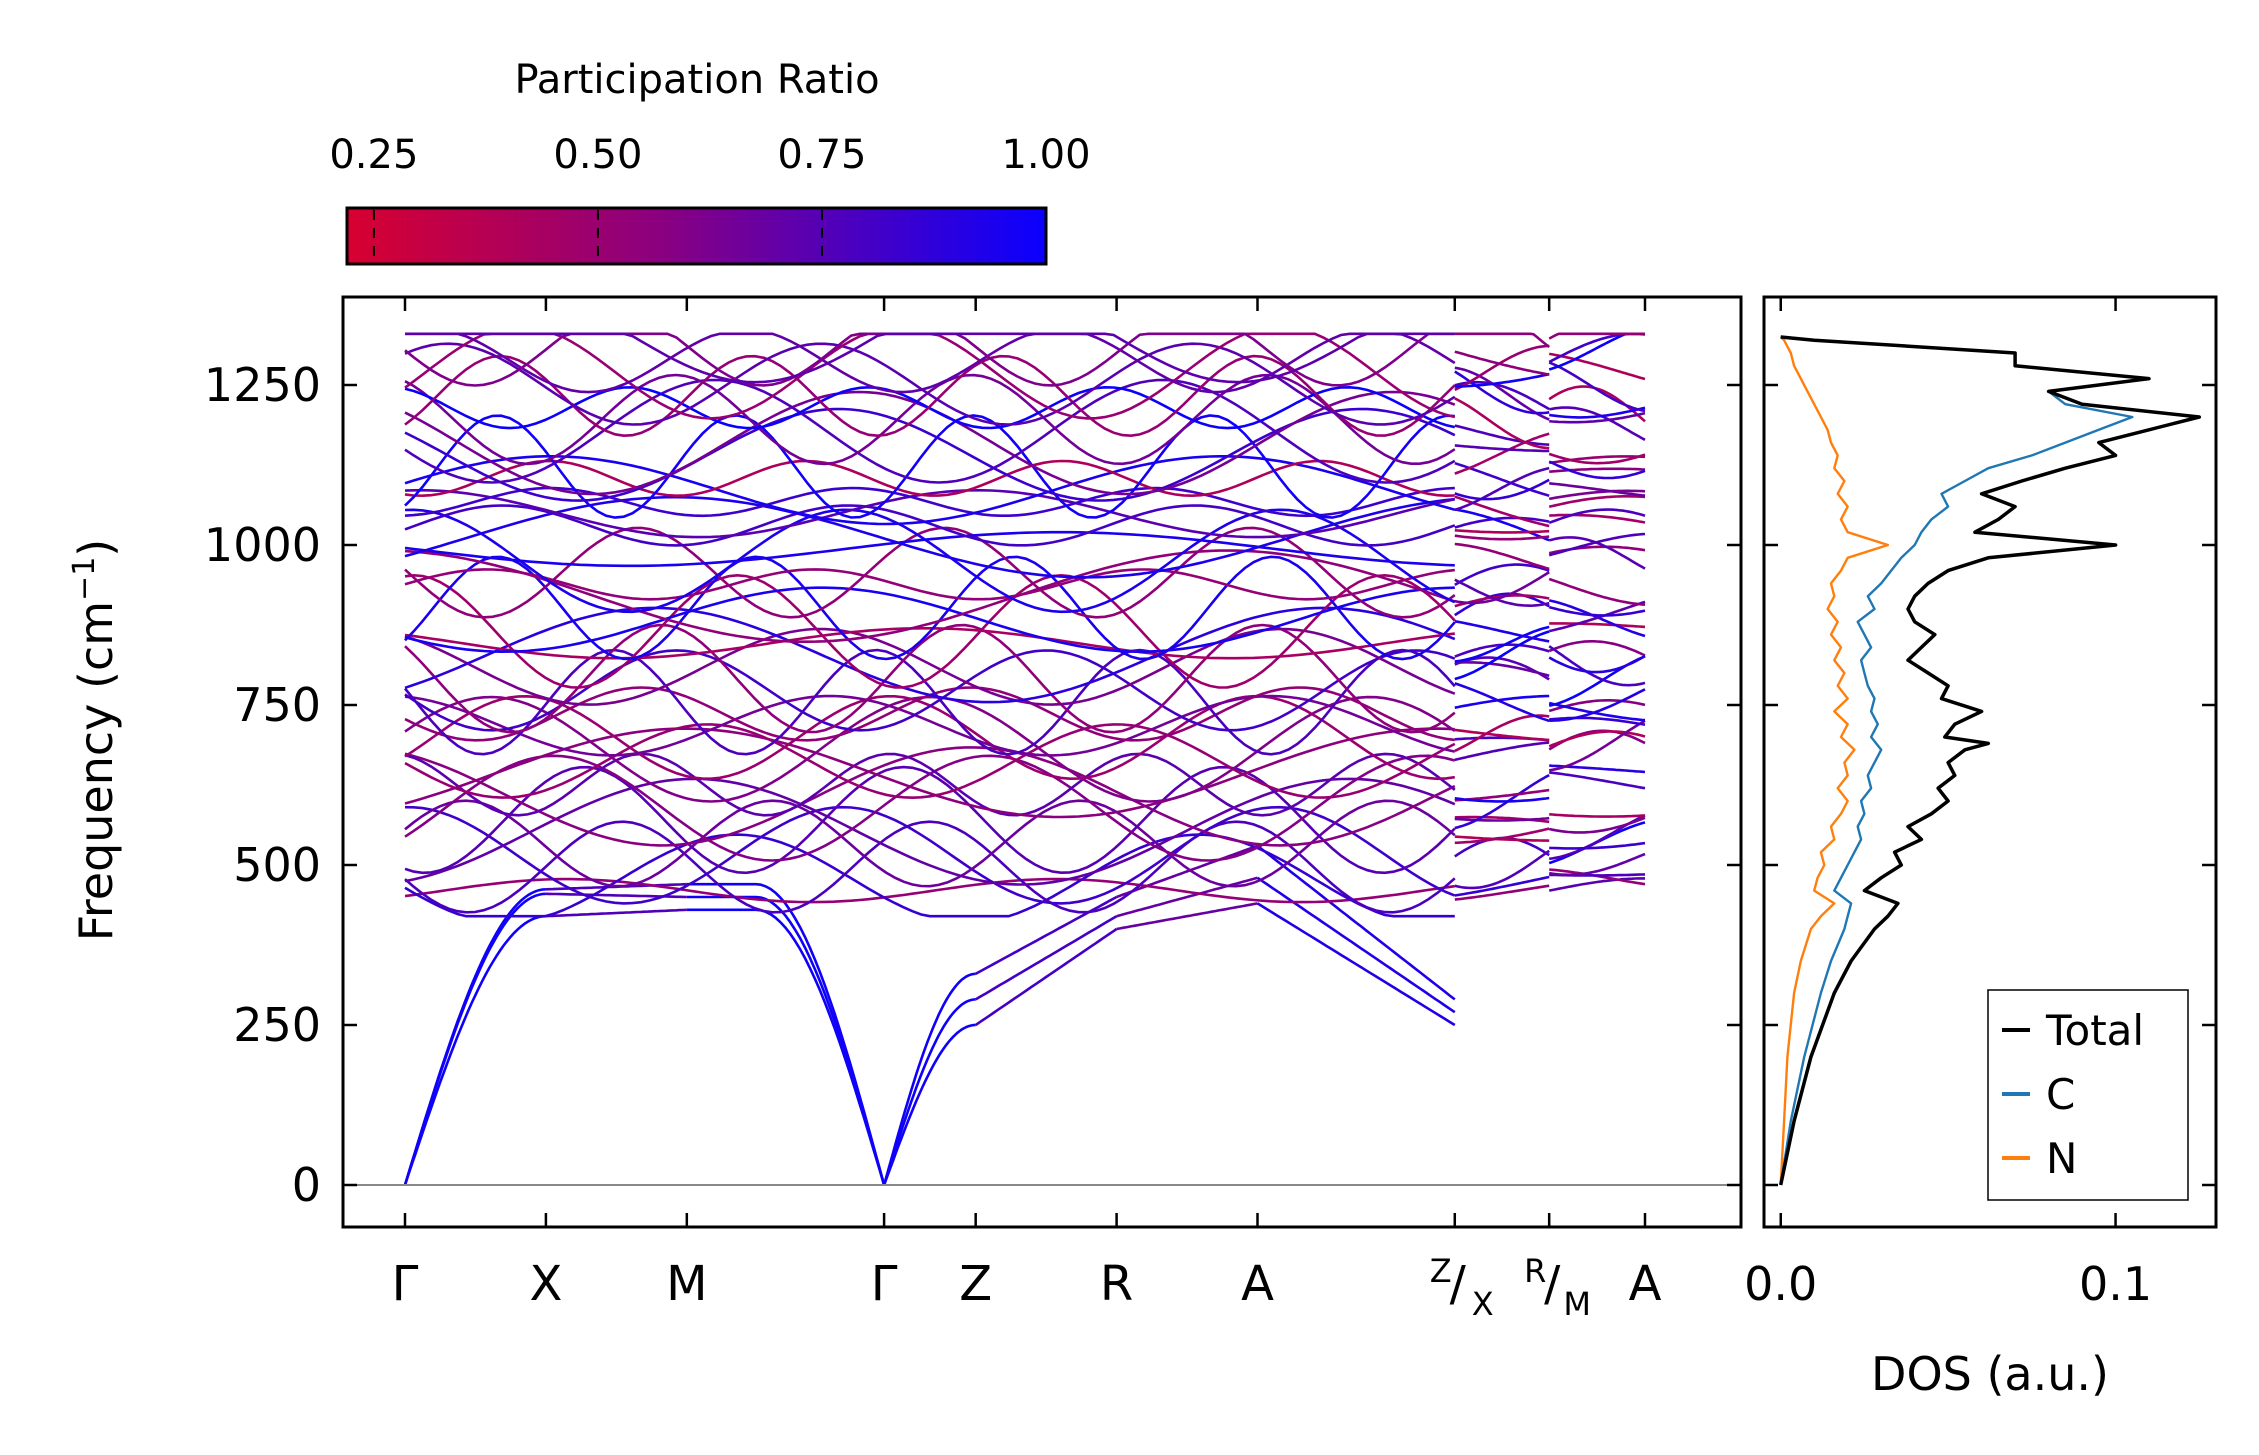 The width and height of the screenshot is (2259, 1455). Describe the element at coordinates (405, 1284) in the screenshot. I see `band-x-tick-label: Γ` at that location.